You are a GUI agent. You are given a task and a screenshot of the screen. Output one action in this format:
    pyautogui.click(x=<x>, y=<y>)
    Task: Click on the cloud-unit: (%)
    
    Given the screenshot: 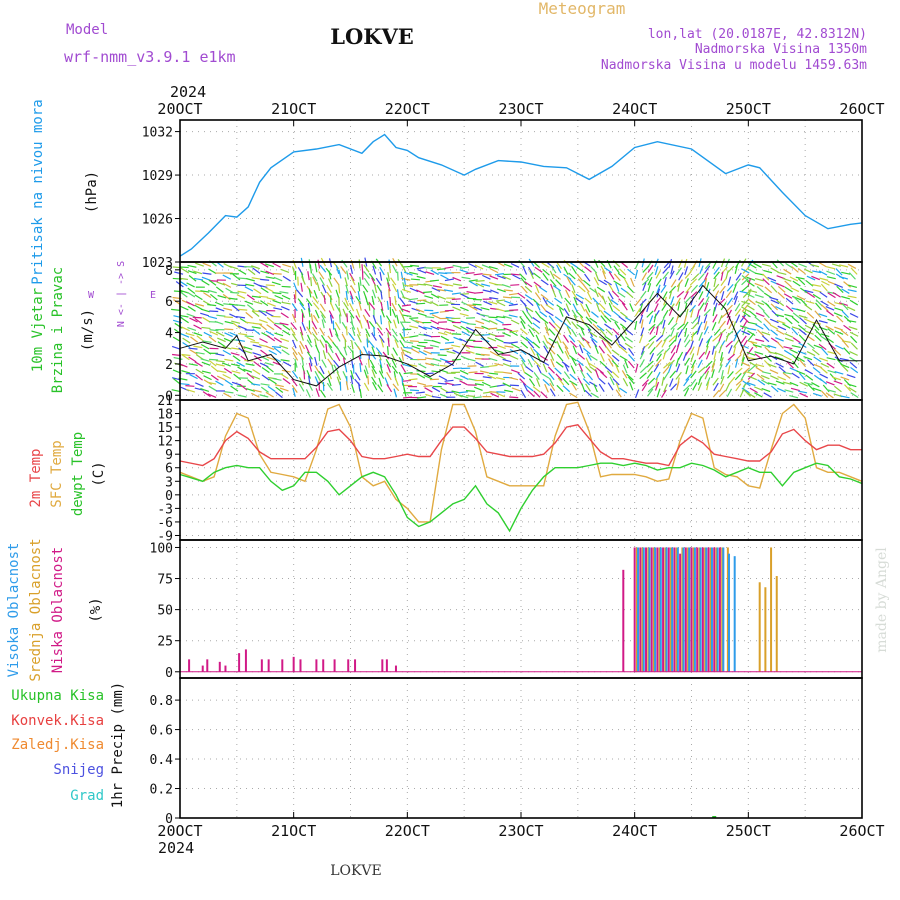 What is the action you would take?
    pyautogui.click(x=96, y=609)
    